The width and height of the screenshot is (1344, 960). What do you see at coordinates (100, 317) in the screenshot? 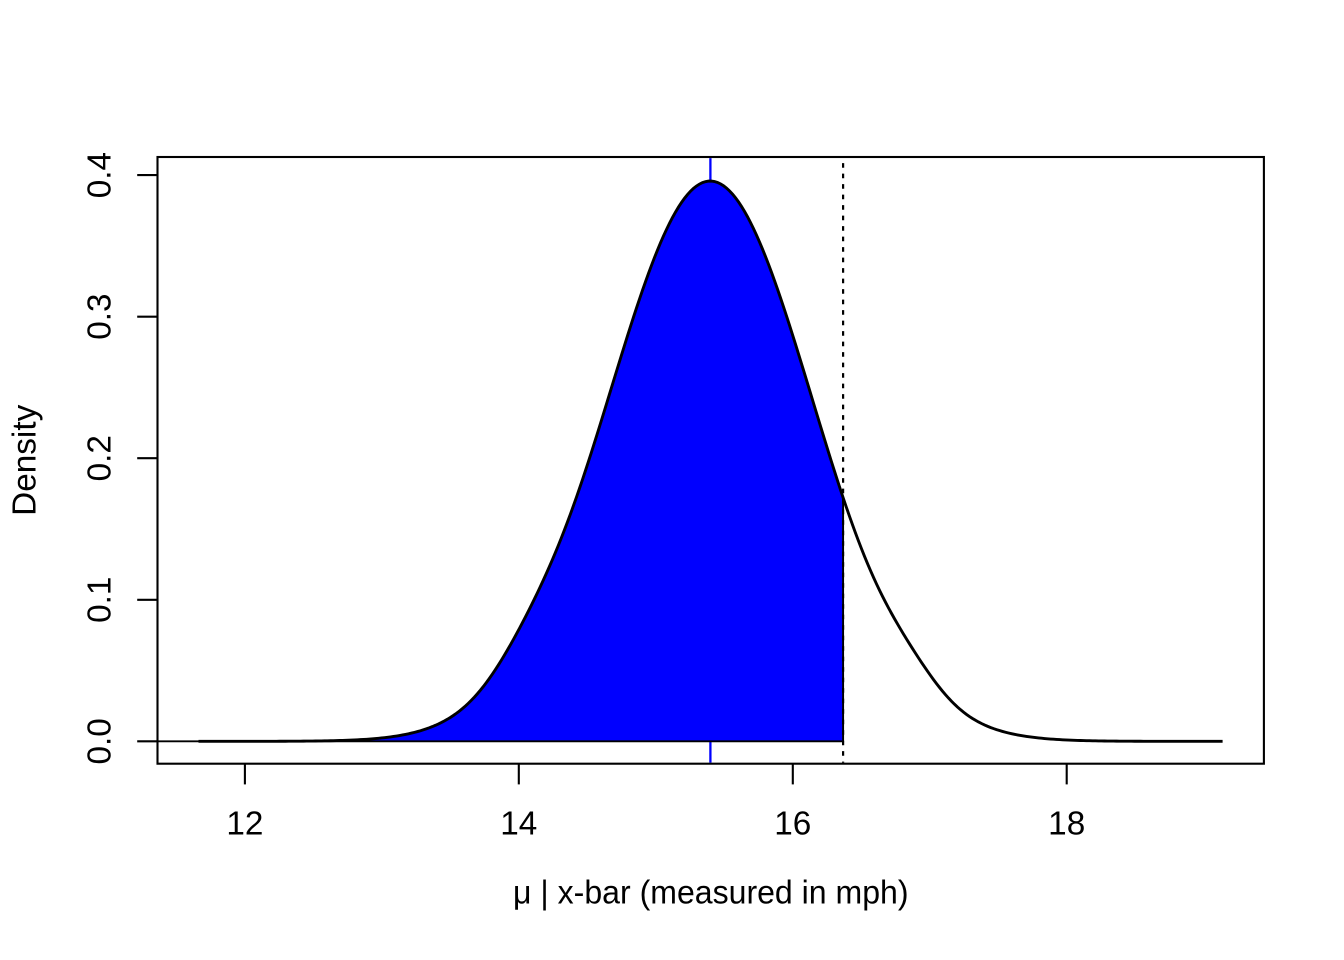
I see `svg-text: 0.3` at bounding box center [100, 317].